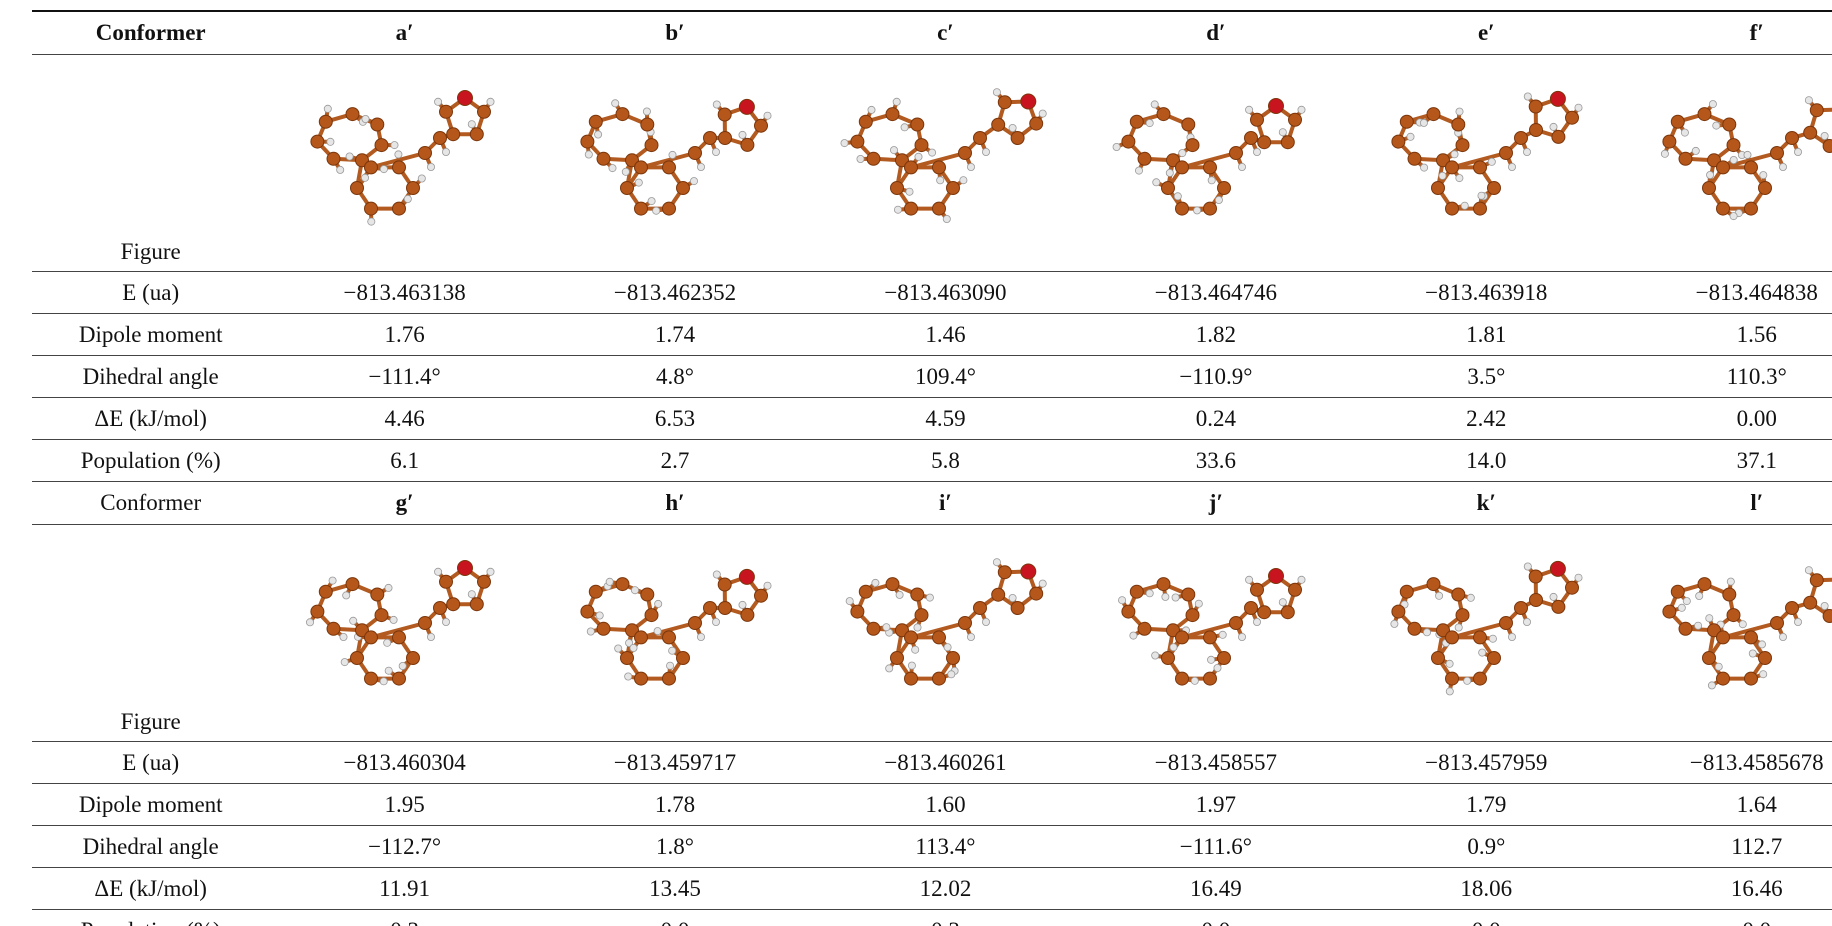  I want to click on population-row: Population (%)0.30.00.30.00.00.0, so click(932, 917).